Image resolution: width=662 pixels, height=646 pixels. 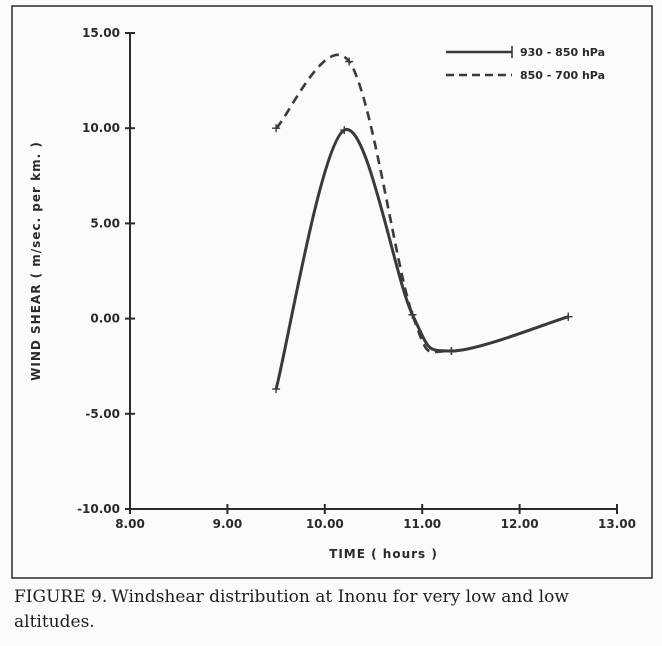 I want to click on legend-label-2: 850 - 700 hPa, so click(x=562, y=75).